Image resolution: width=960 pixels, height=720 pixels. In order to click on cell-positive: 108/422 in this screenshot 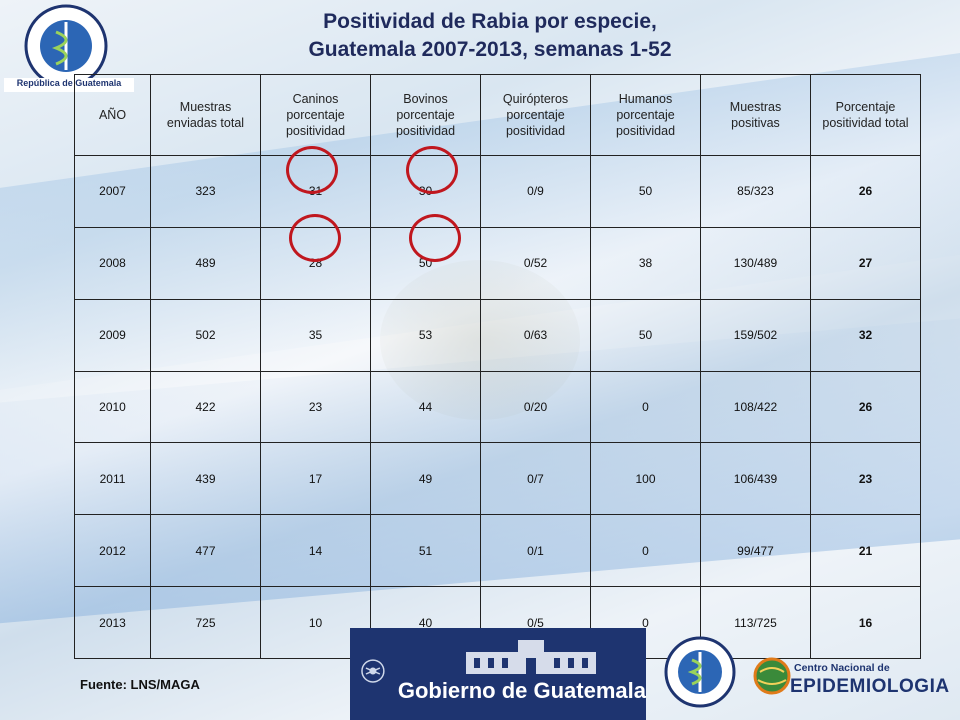, I will do `click(755, 407)`.